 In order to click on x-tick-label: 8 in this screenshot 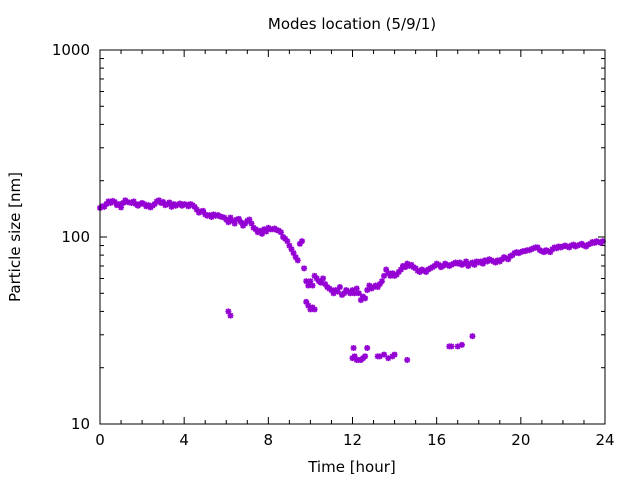, I will do `click(269, 440)`.